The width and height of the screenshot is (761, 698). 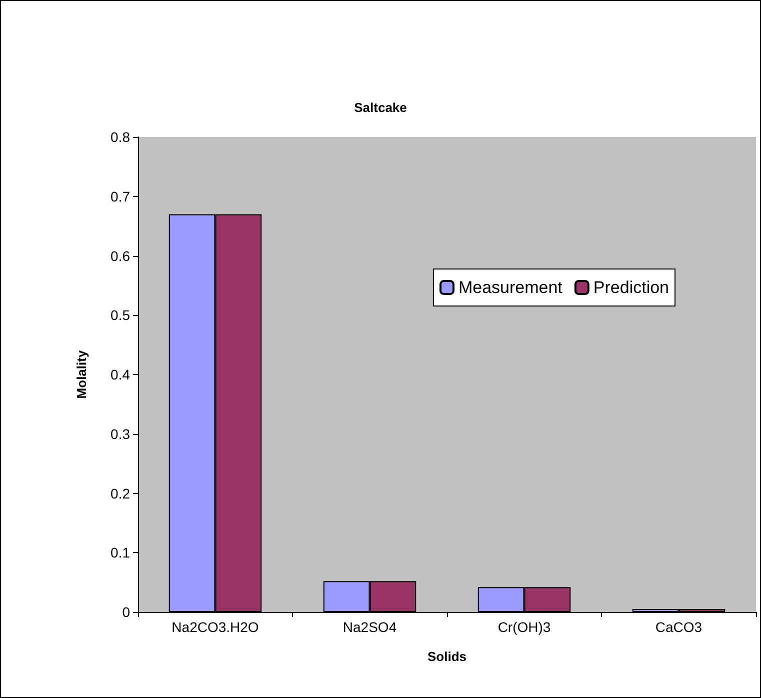 I want to click on x-axis-title: Solids, so click(x=447, y=656).